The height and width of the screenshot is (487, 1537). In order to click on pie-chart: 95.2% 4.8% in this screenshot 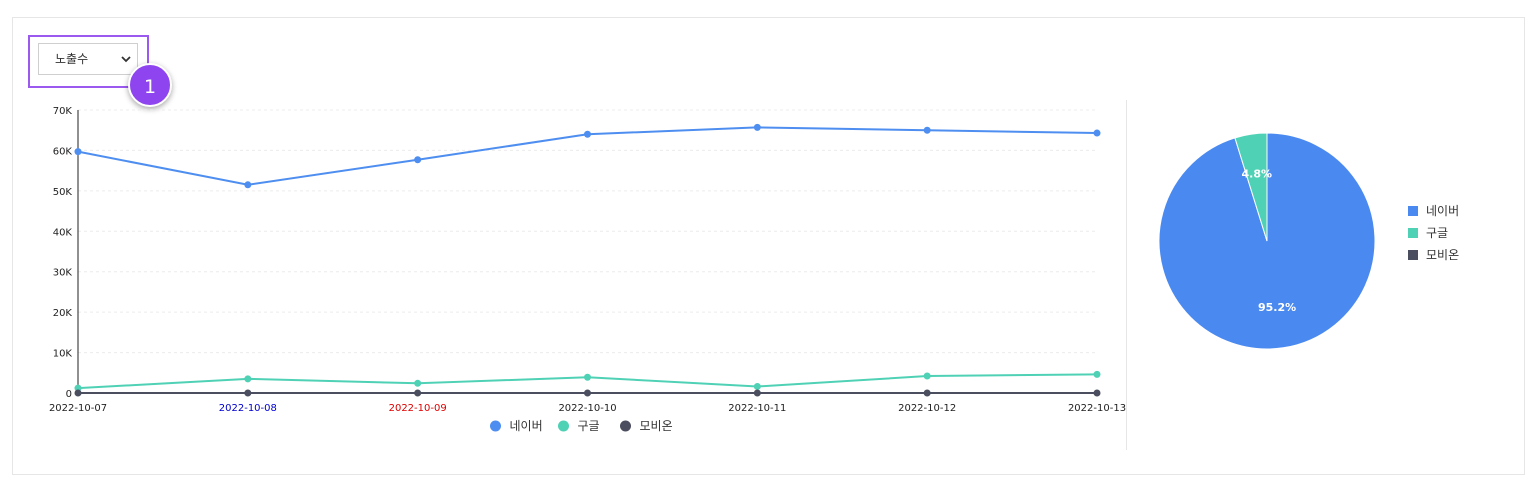, I will do `click(1267, 241)`.